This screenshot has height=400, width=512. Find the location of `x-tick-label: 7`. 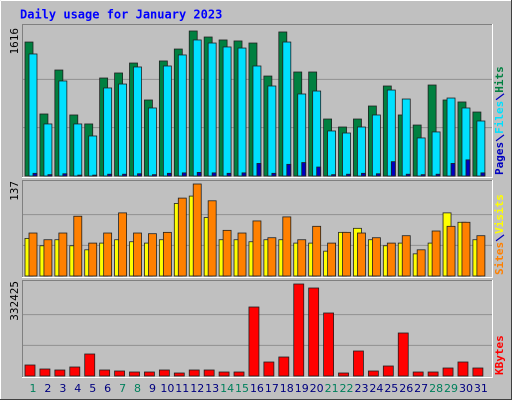

x-tick-label: 7 is located at coordinates (122, 388).